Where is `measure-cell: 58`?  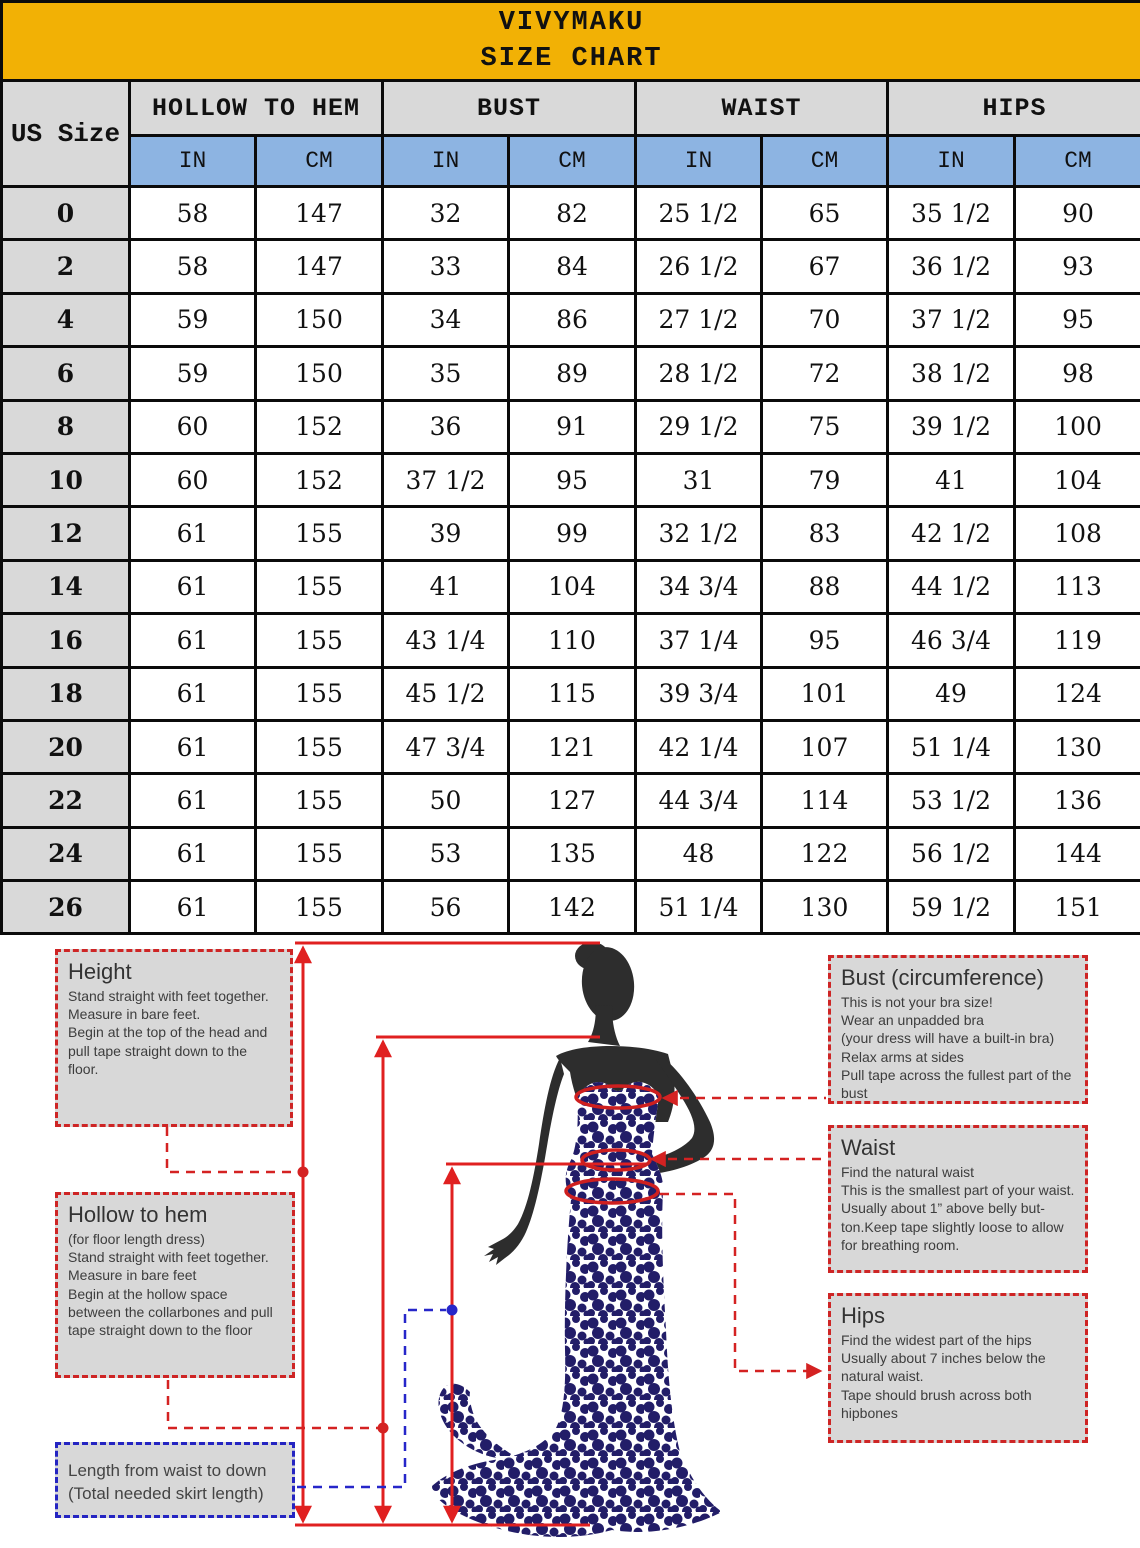
measure-cell: 58 is located at coordinates (192, 266).